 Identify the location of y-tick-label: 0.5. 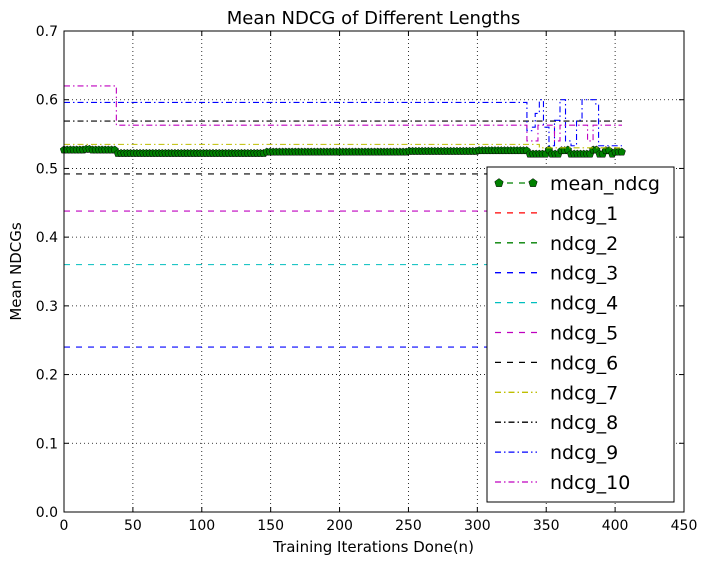
(47, 169).